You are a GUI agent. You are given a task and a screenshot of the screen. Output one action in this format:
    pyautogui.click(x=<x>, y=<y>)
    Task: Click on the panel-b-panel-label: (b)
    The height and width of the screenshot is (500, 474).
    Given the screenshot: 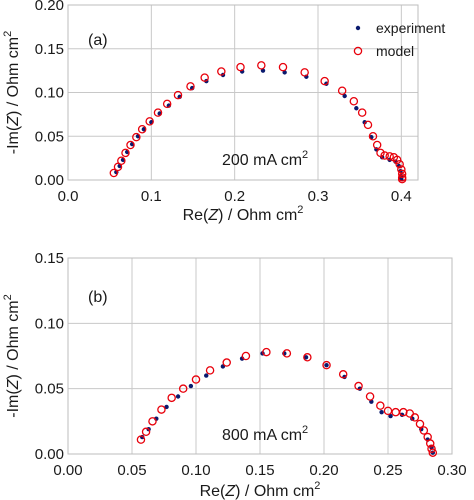 What is the action you would take?
    pyautogui.click(x=98, y=297)
    